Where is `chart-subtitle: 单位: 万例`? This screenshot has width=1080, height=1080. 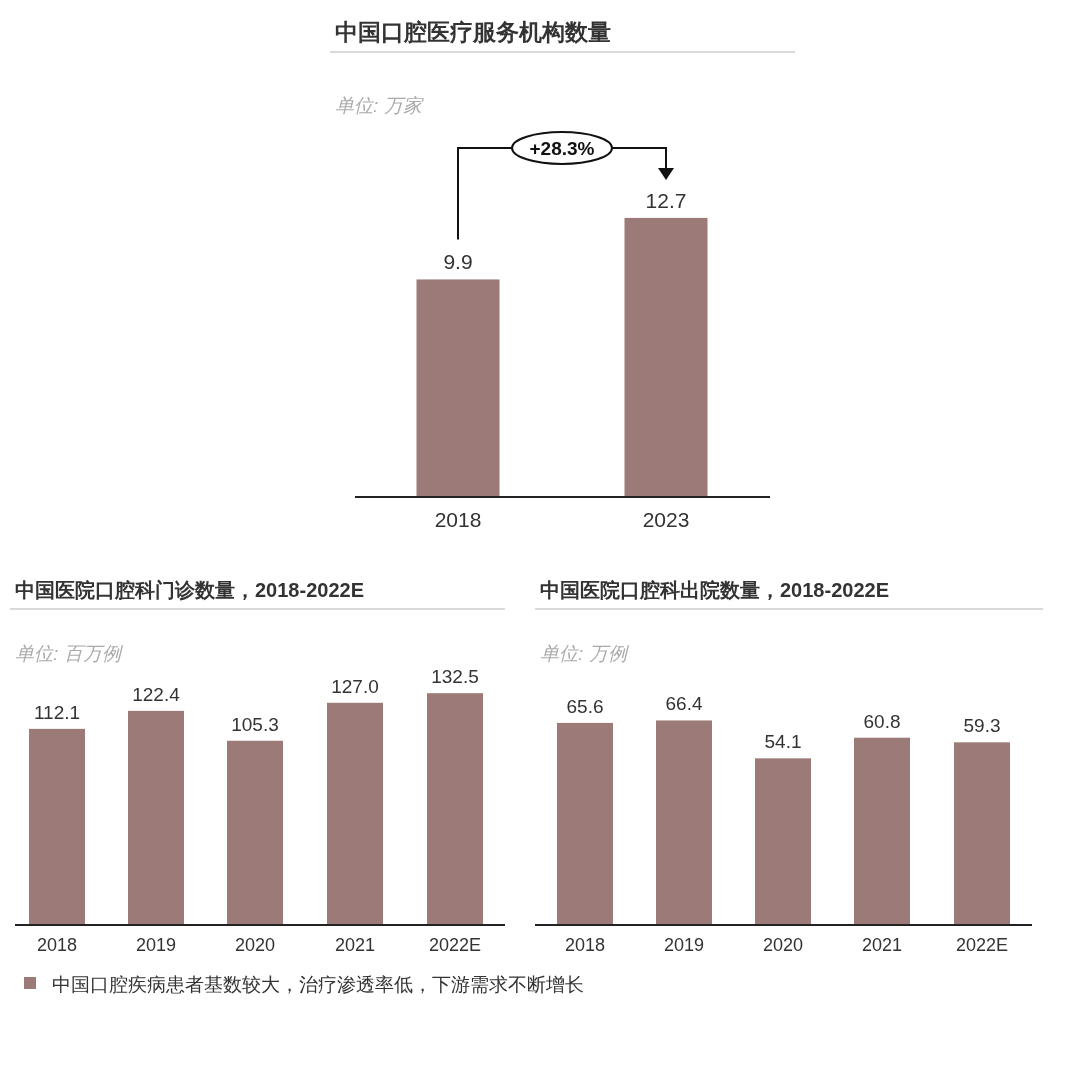
chart-subtitle: 单位: 万例 is located at coordinates (585, 653).